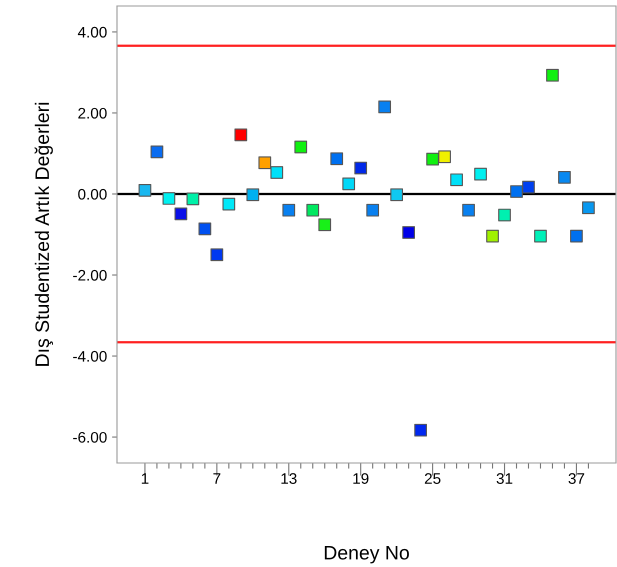 This screenshot has width=617, height=567. I want to click on x-tick-label: 7, so click(216, 478).